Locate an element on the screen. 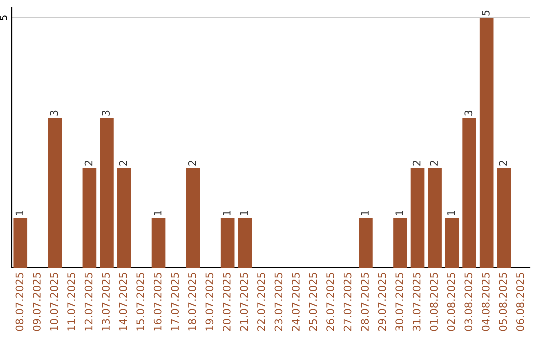 The image size is (540, 340). x-tick-label: 18.07.2025 is located at coordinates (192, 302).